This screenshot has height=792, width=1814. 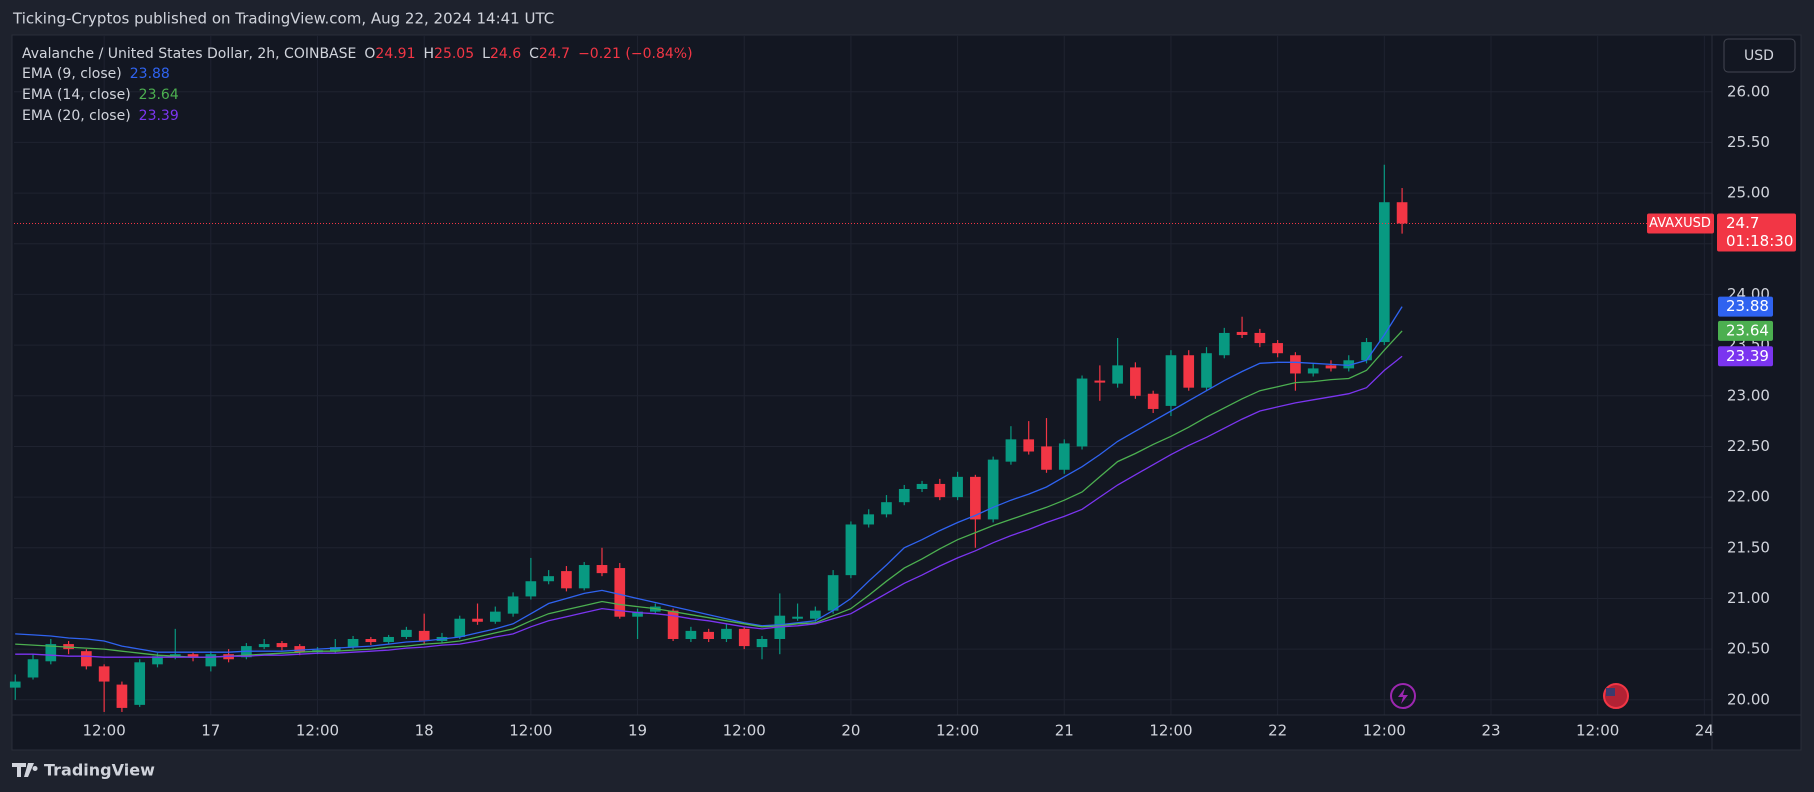 I want to click on event-icon, so click(x=1403, y=696).